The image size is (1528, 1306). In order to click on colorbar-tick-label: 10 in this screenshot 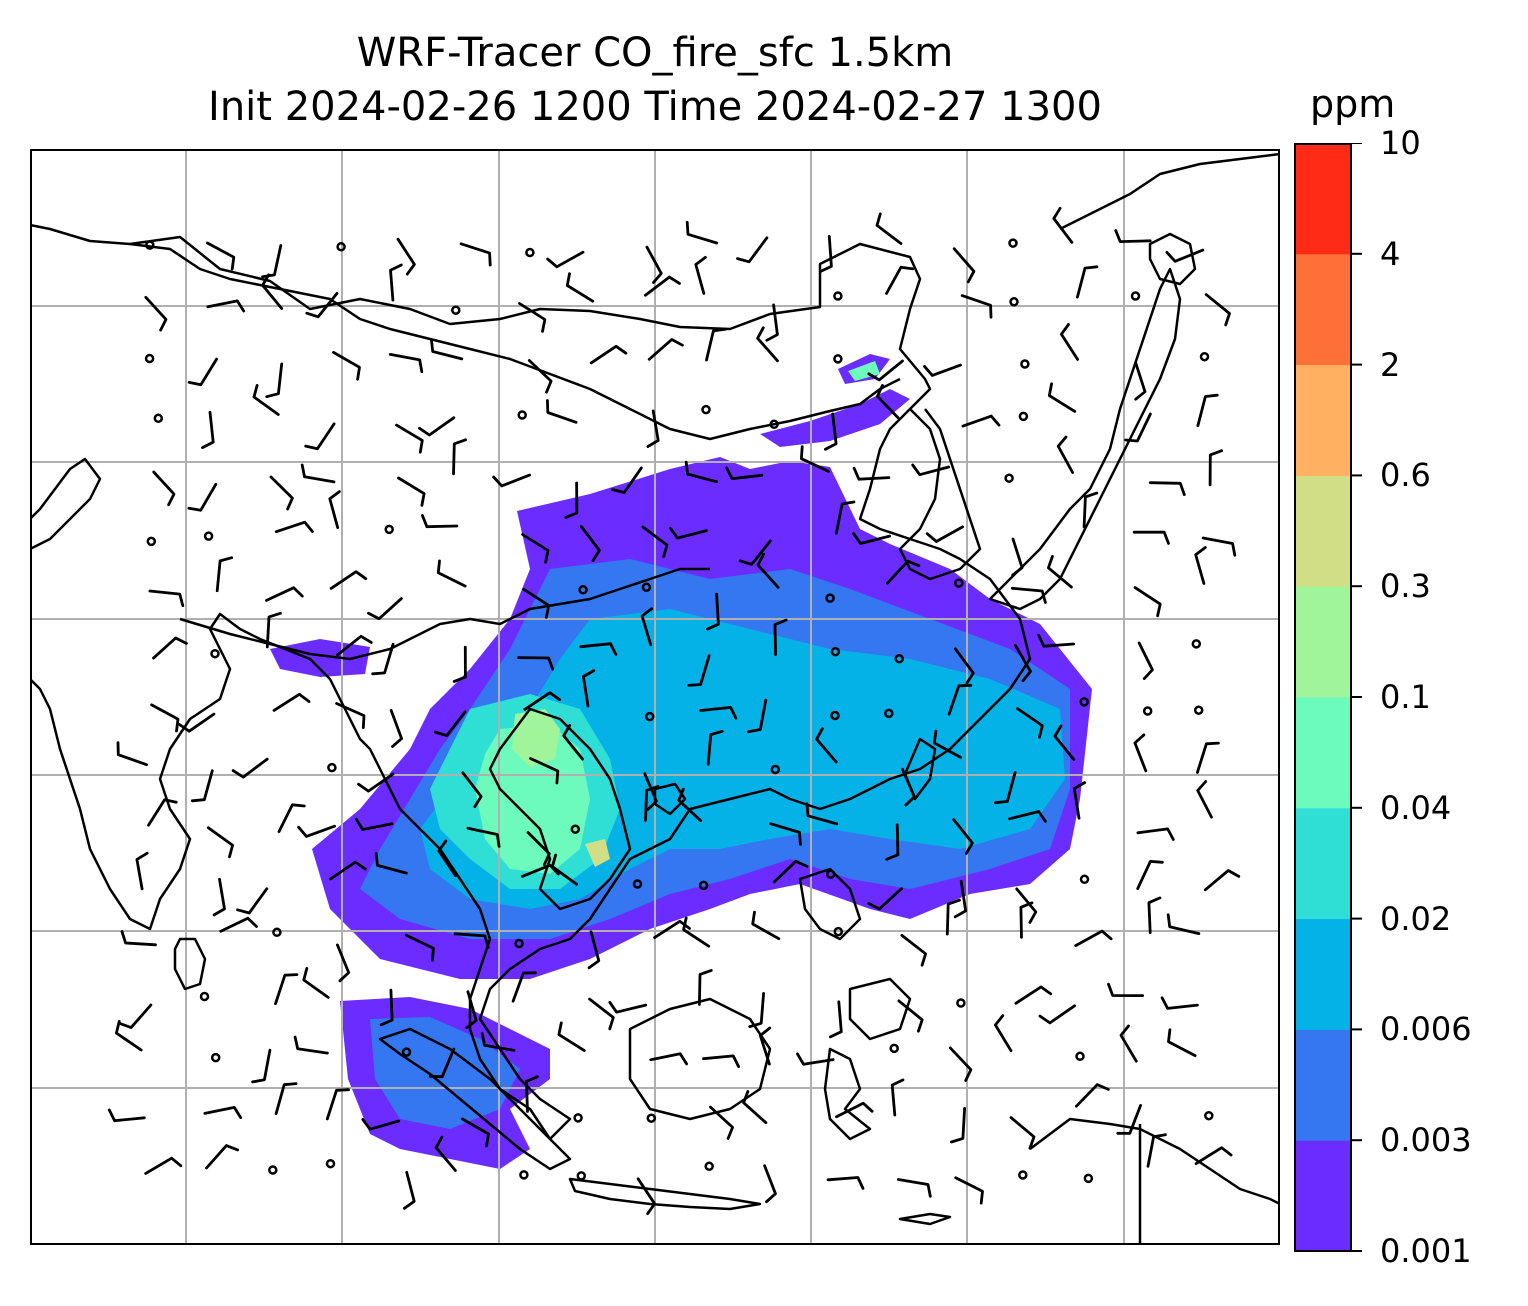, I will do `click(1400, 143)`.